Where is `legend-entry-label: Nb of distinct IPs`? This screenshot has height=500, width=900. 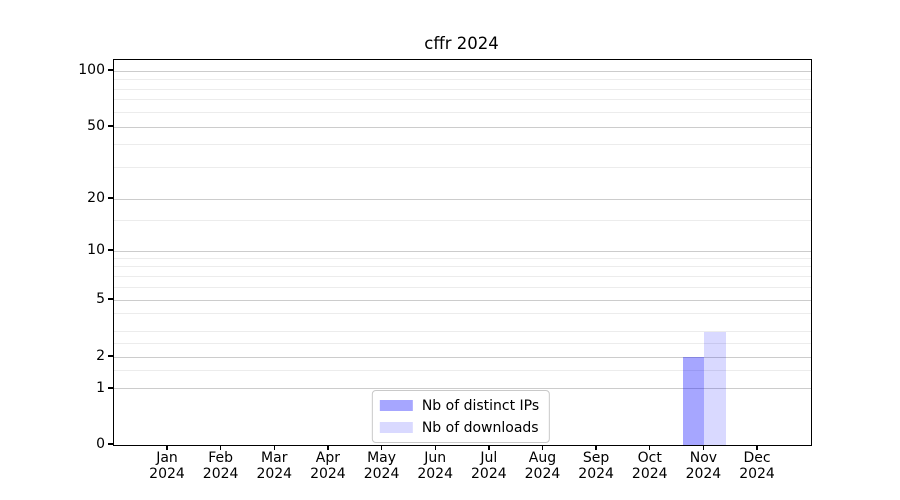
legend-entry-label: Nb of distinct IPs is located at coordinates (480, 405).